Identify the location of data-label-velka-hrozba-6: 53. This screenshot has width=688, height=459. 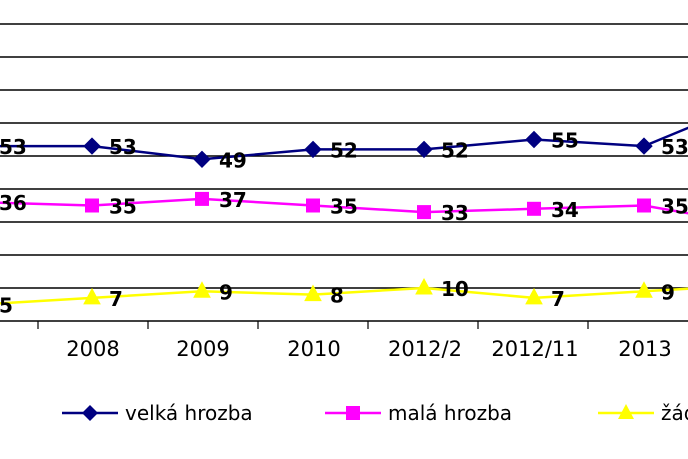
(674, 147).